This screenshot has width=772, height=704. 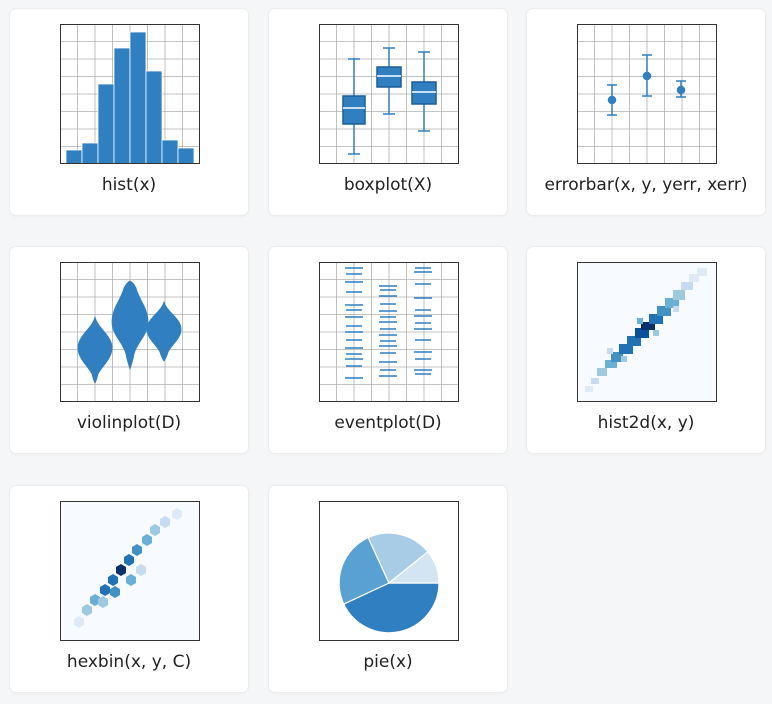 What do you see at coordinates (388, 185) in the screenshot?
I see `card-label-boxplot: boxplot(X)` at bounding box center [388, 185].